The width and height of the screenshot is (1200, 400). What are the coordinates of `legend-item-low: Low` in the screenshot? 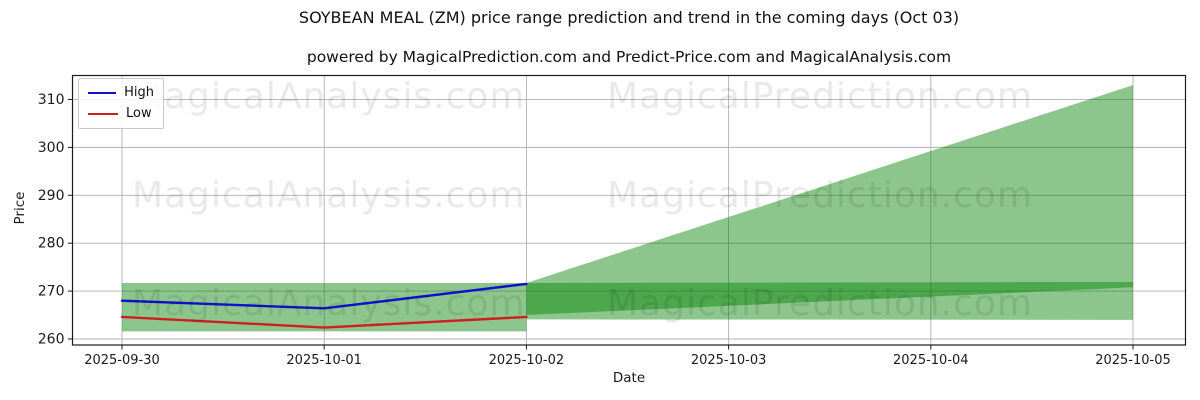 It's located at (121, 114).